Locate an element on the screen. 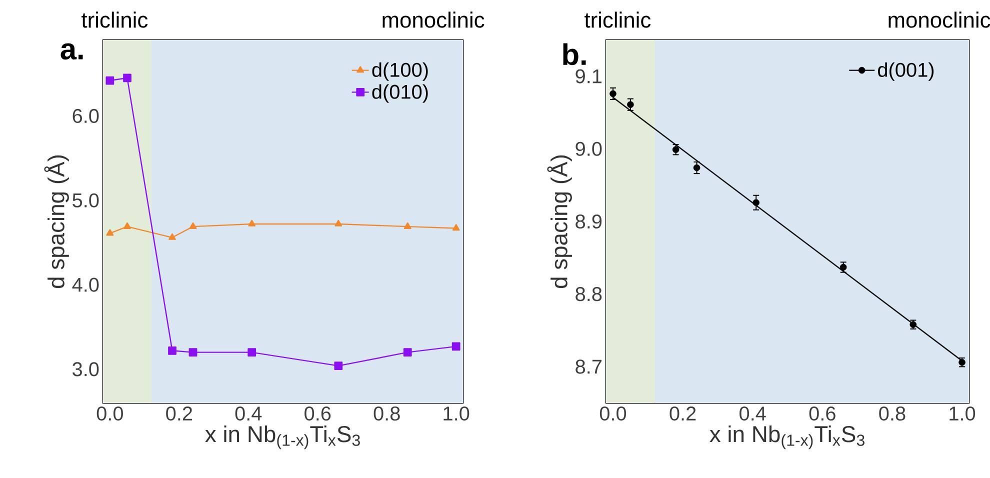  y-tick-label: 8.9 is located at coordinates (589, 221).